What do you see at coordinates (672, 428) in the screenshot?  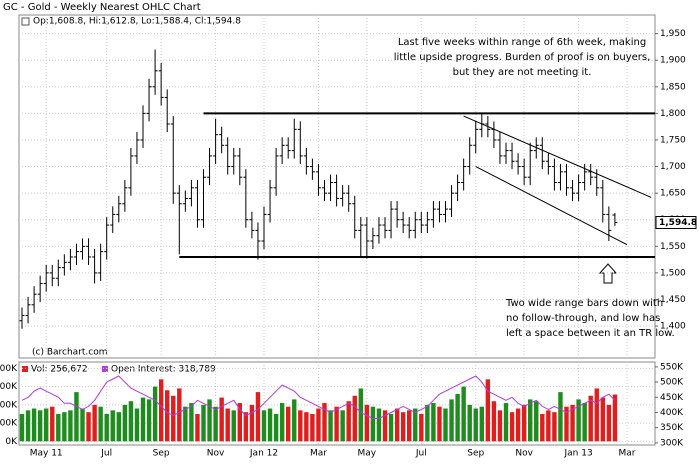 I see `y2-tick-label: 350K` at bounding box center [672, 428].